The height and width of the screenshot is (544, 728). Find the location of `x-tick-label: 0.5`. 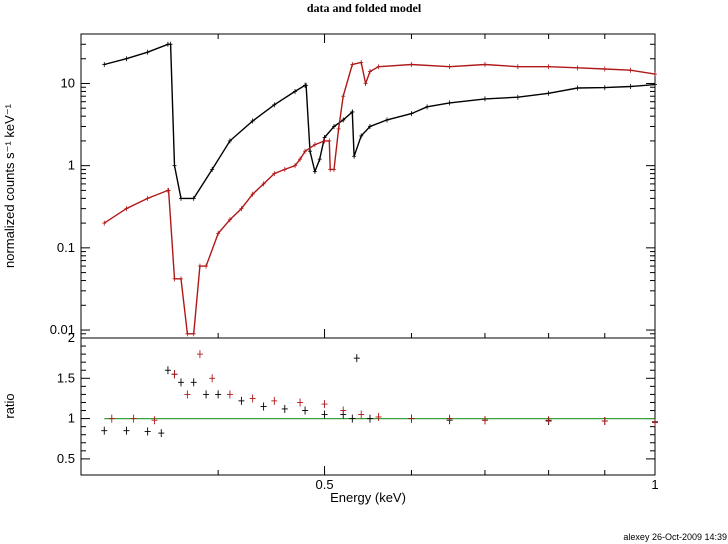

x-tick-label: 0.5 is located at coordinates (324, 484).